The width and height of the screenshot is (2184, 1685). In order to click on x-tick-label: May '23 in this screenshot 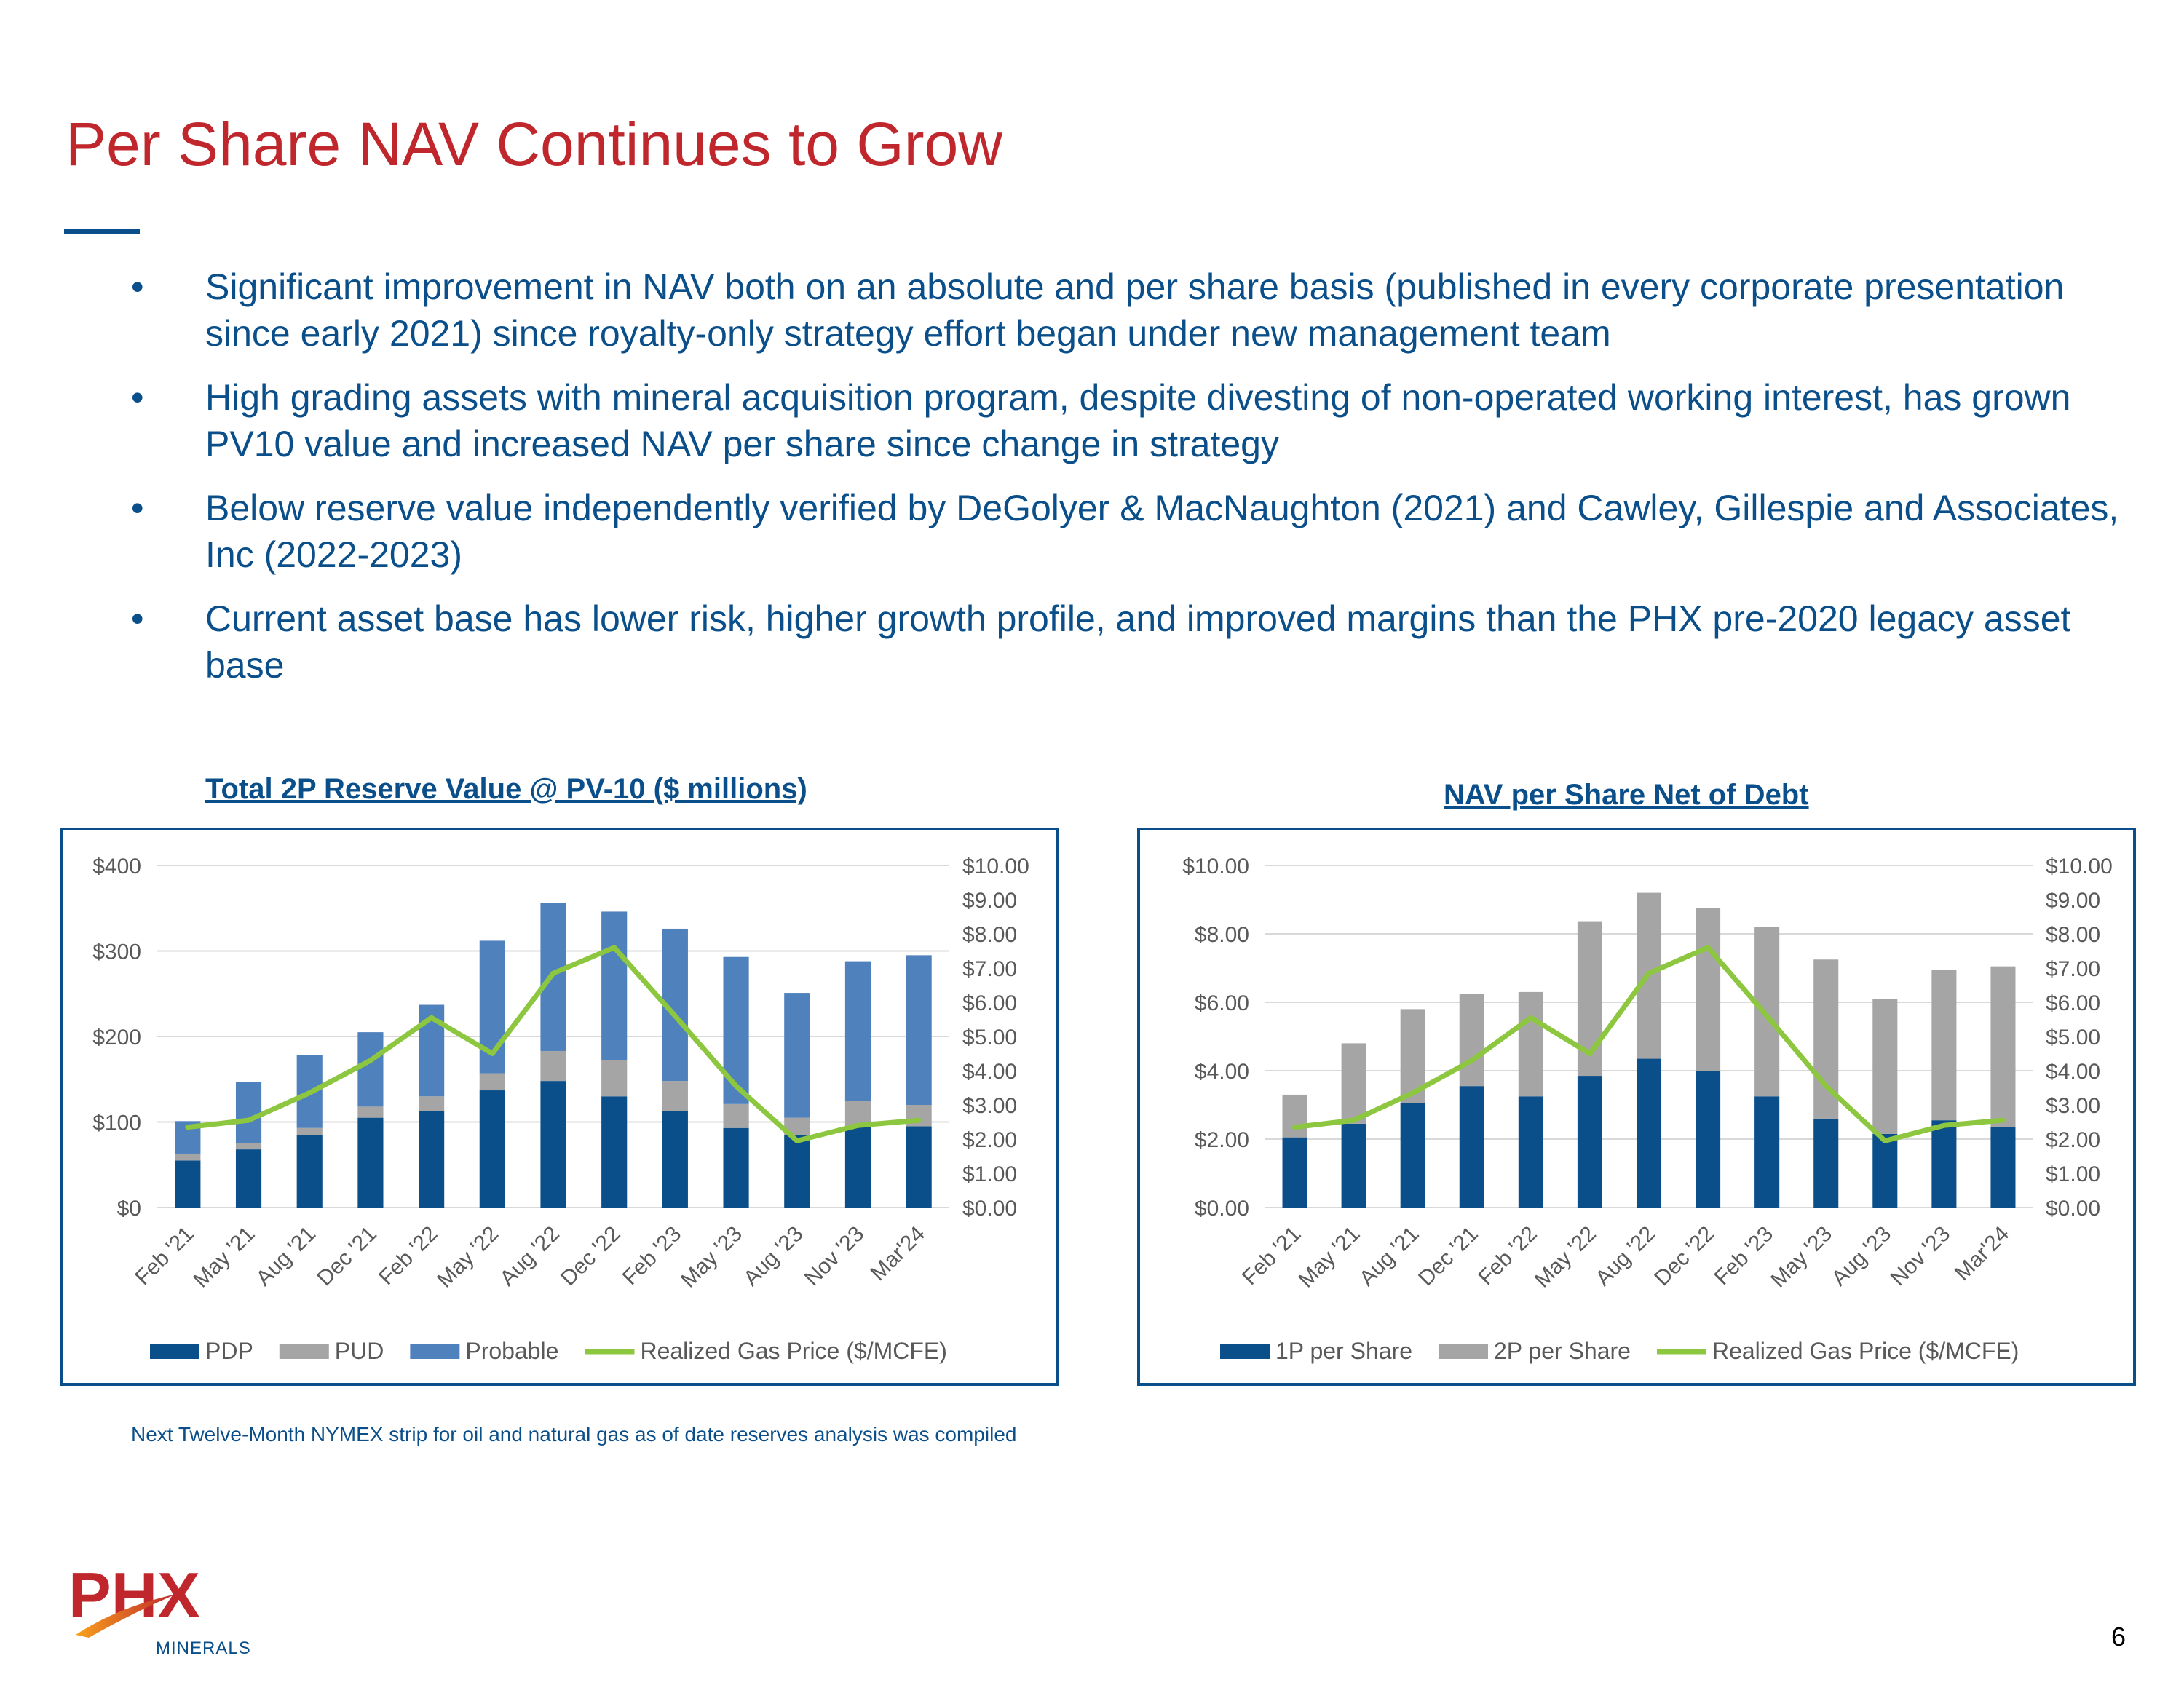, I will do `click(711, 1257)`.